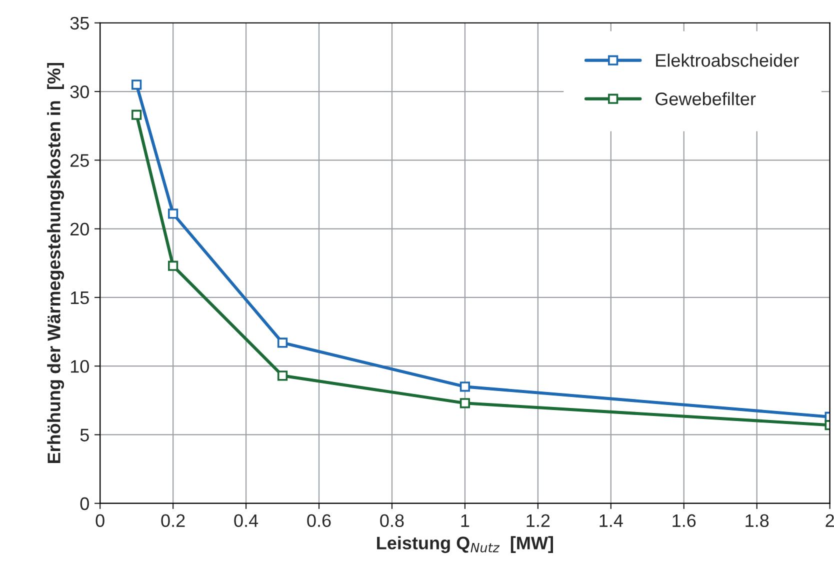 This screenshot has height=572, width=834. I want to click on x-tick-label: 0.8, so click(392, 521).